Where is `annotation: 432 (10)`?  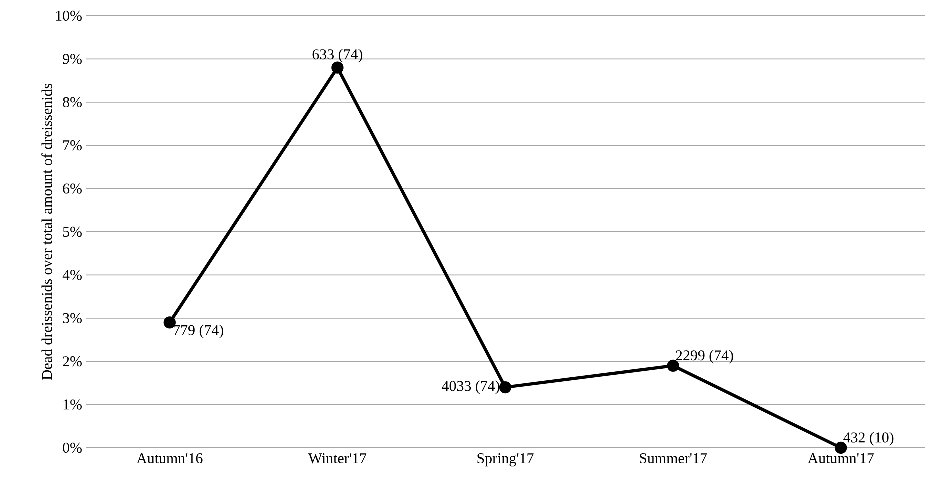
annotation: 432 (10) is located at coordinates (869, 439).